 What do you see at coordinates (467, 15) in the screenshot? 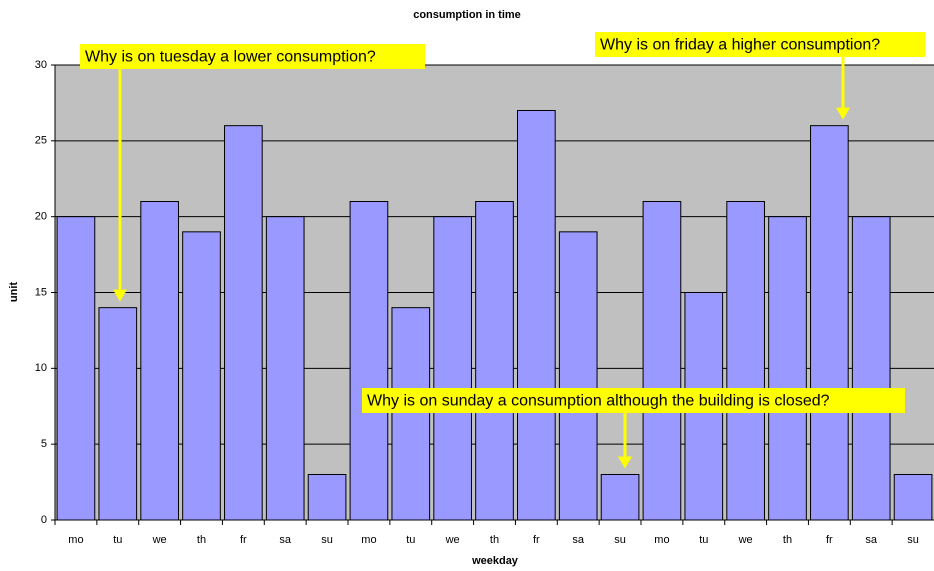
I see `chart-title: consumption in time` at bounding box center [467, 15].